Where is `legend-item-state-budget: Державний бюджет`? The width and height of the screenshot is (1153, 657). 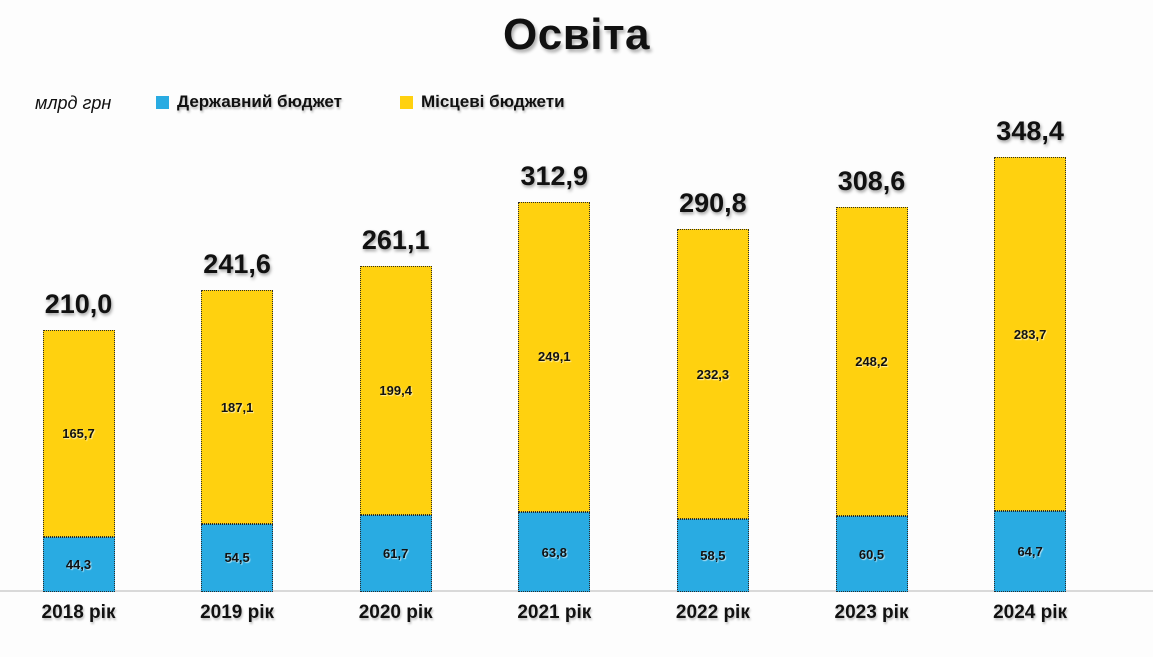 legend-item-state-budget: Державний бюджет is located at coordinates (249, 102).